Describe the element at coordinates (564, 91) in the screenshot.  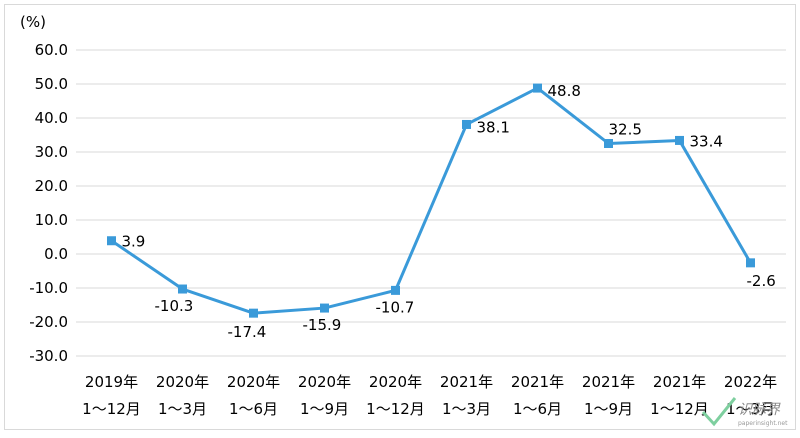
I see `data-label: 48.8` at that location.